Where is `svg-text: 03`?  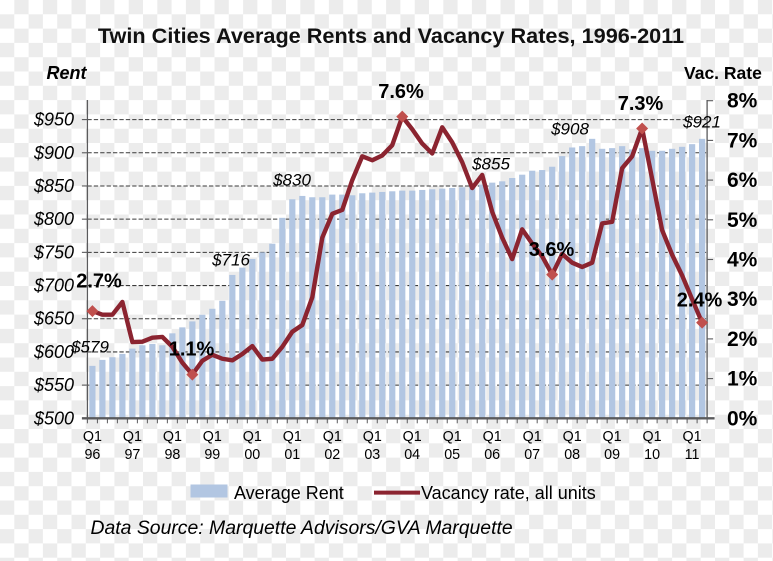
svg-text: 03 is located at coordinates (372, 455).